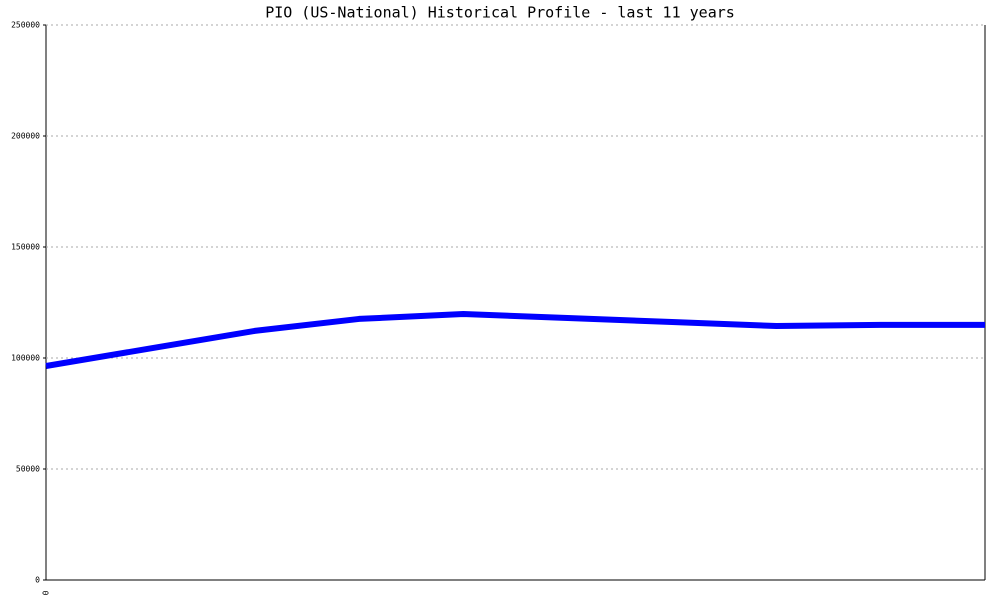  Describe the element at coordinates (25, 358) in the screenshot. I see `y-tick-label: 100000` at that location.